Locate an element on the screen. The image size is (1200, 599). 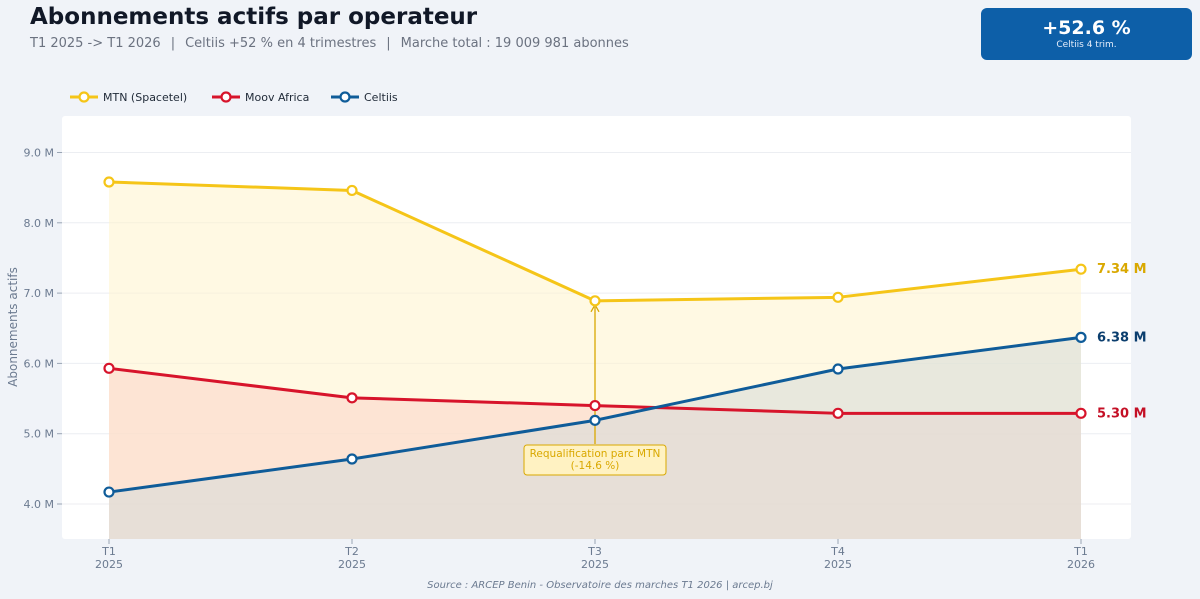
subtitle-growth: Celtiis +52 % en 4 trimestres is located at coordinates (281, 43).